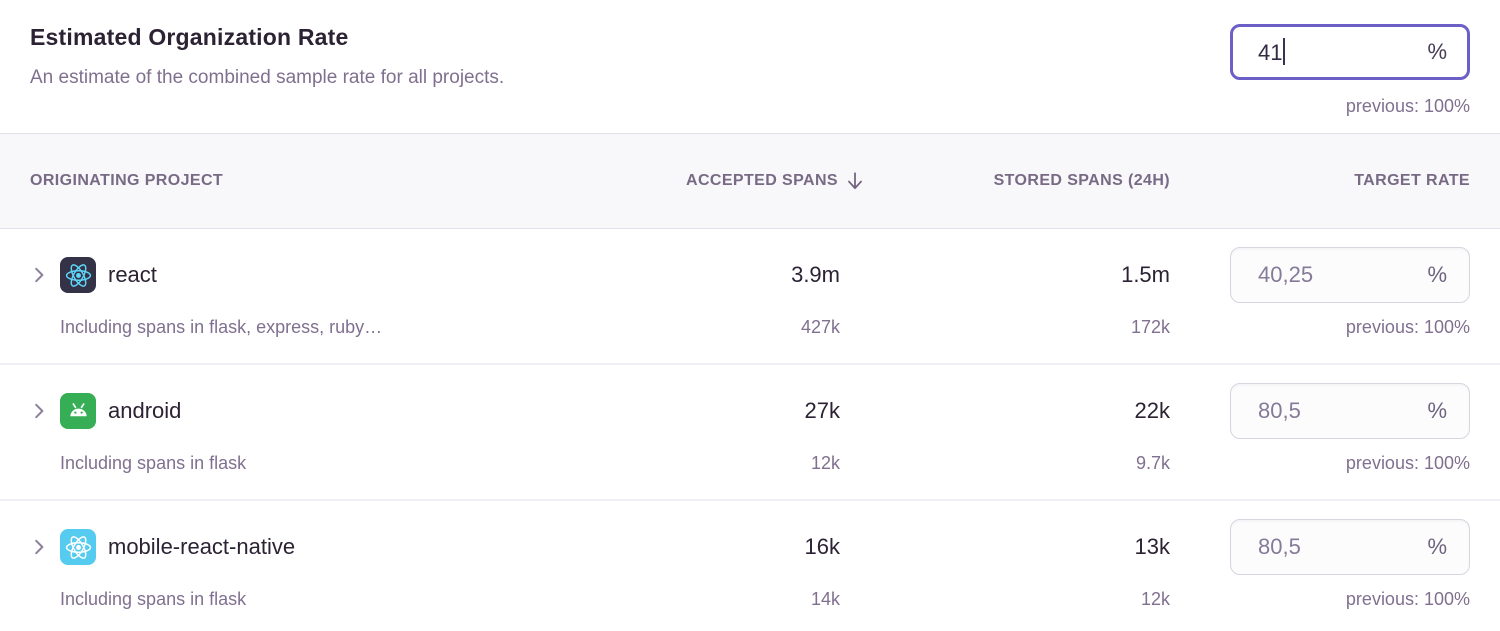  What do you see at coordinates (78, 275) in the screenshot?
I see `react-platform-icon` at bounding box center [78, 275].